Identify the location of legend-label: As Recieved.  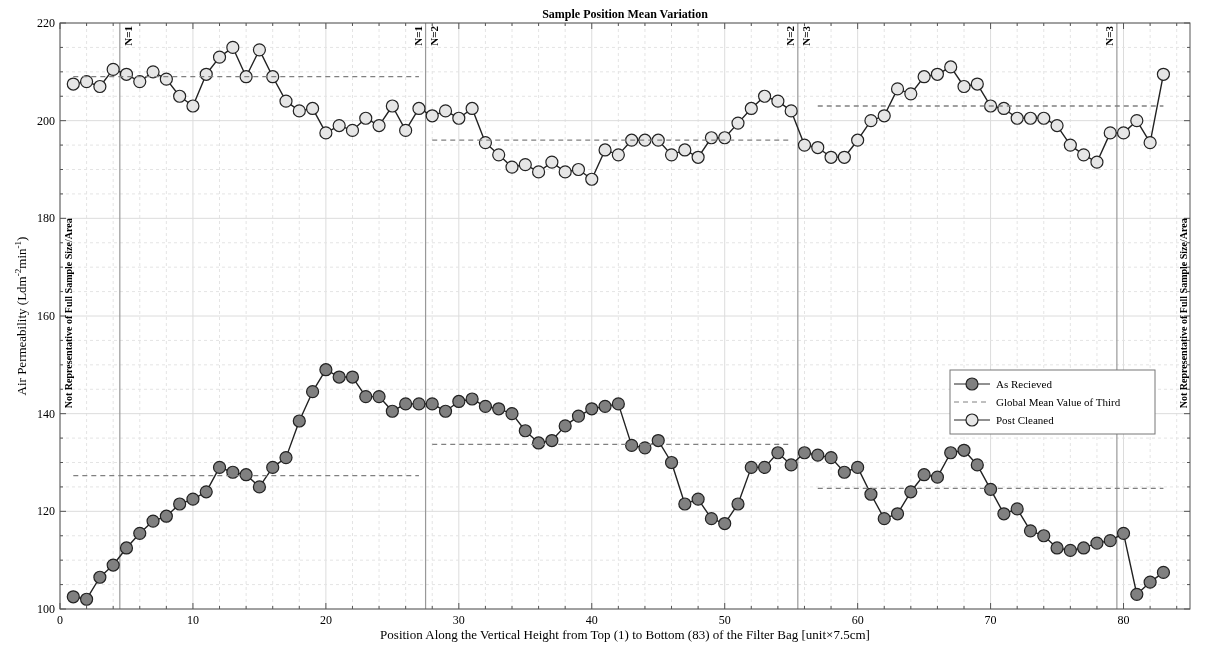
(1024, 384).